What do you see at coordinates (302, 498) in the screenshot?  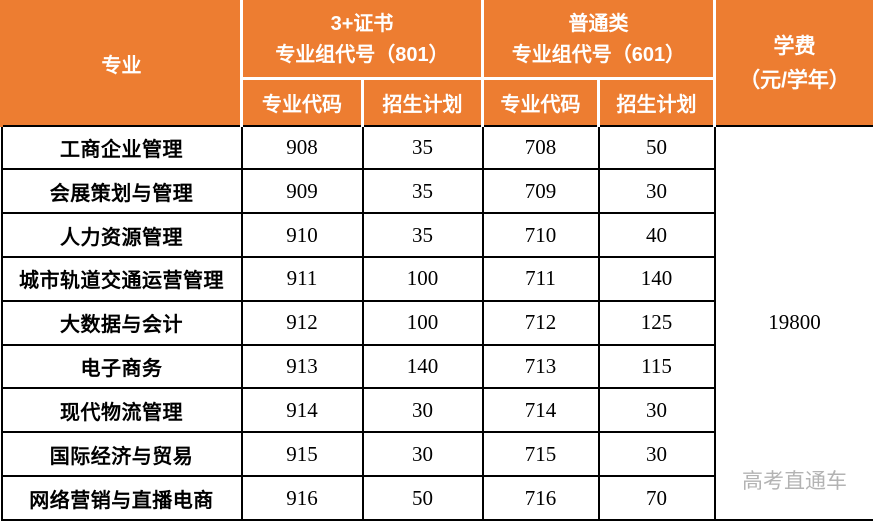 I see `code-801-cell: 916` at bounding box center [302, 498].